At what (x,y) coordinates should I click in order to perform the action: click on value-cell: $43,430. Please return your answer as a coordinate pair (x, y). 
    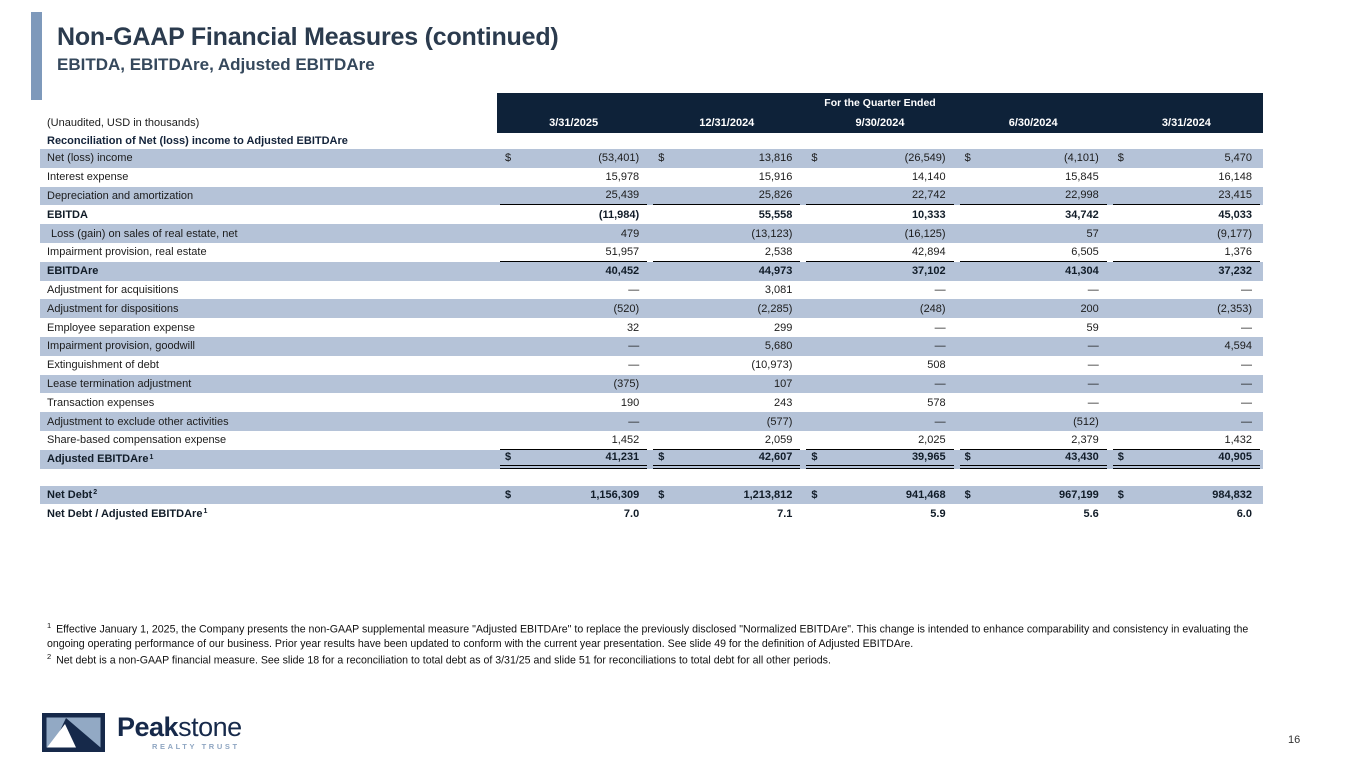
    Looking at the image, I should click on (1033, 459).